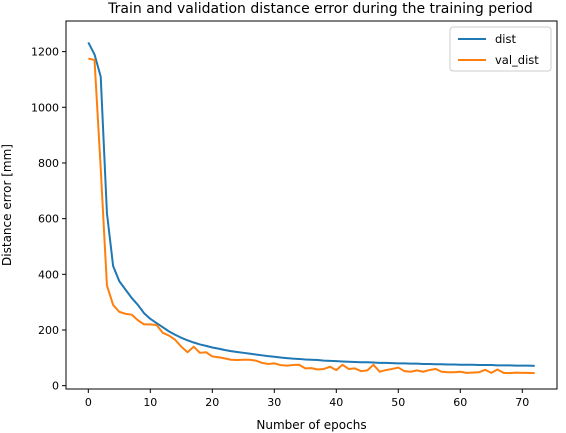 Image resolution: width=566 pixels, height=433 pixels. I want to click on x-tick-label: 50, so click(398, 402).